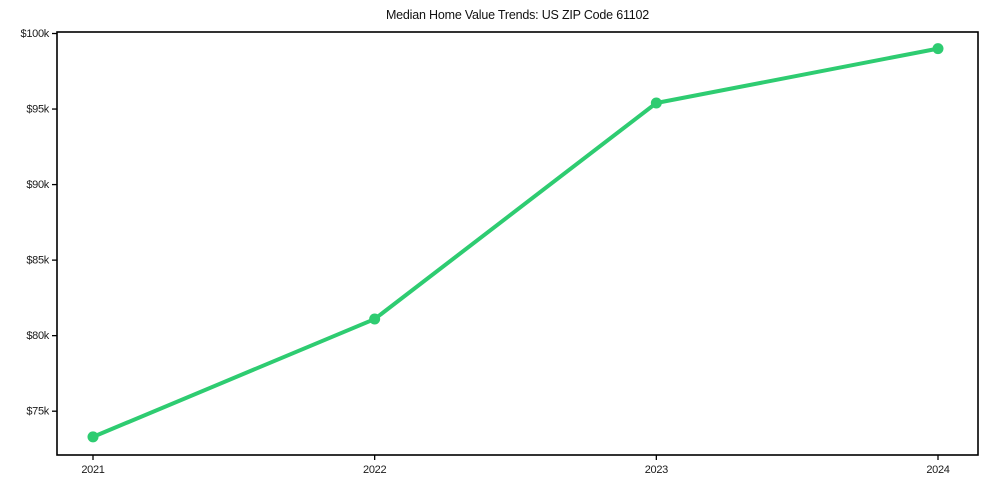  What do you see at coordinates (375, 319) in the screenshot?
I see `data-point-2022` at bounding box center [375, 319].